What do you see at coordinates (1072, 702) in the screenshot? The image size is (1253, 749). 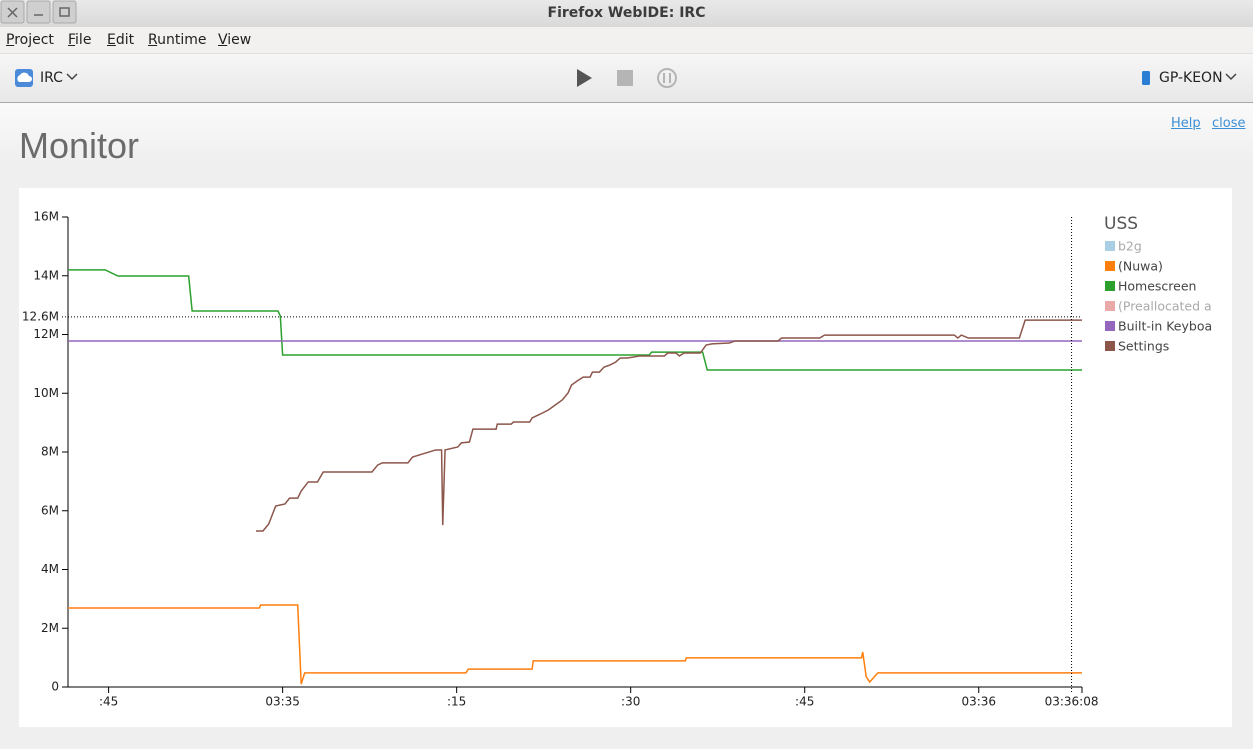 I see `cursor-x-label: 03:36:08` at bounding box center [1072, 702].